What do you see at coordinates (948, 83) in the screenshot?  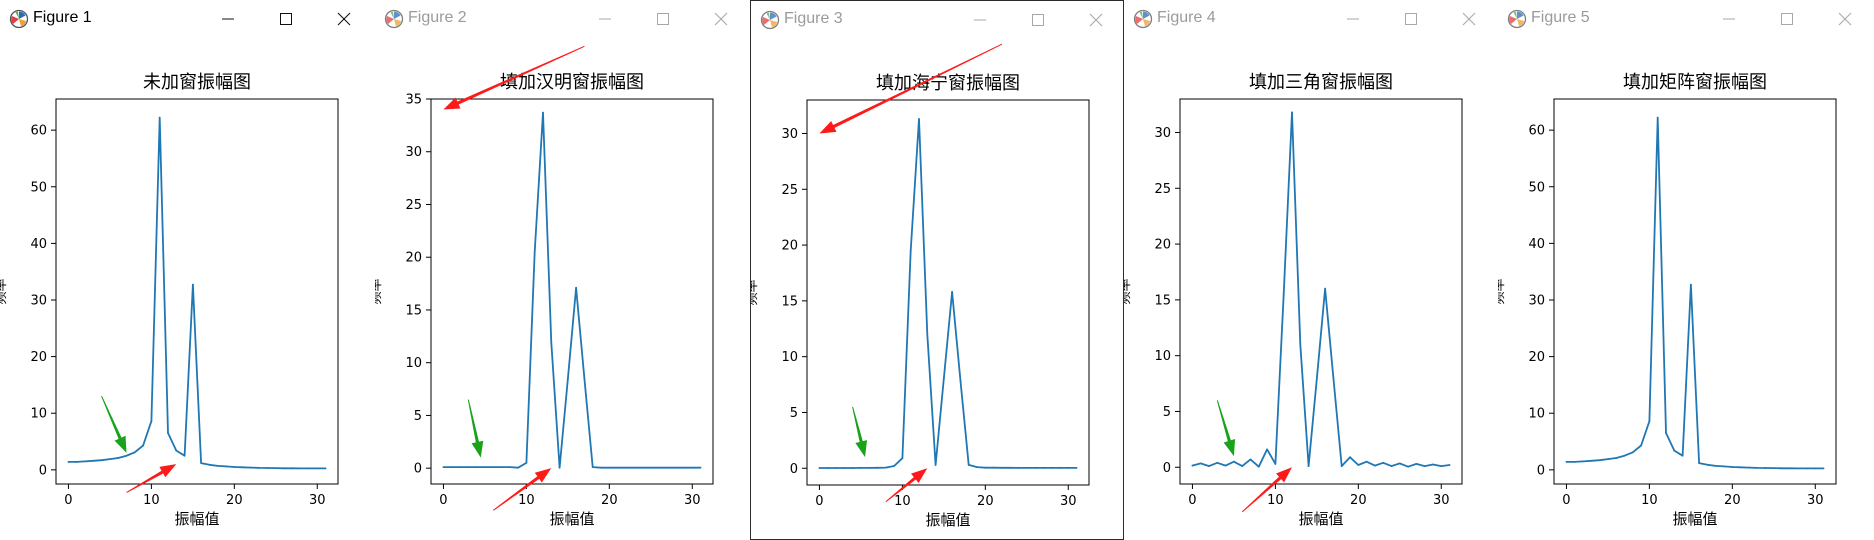 I see `chart-title: 填加海宁窗振幅图` at bounding box center [948, 83].